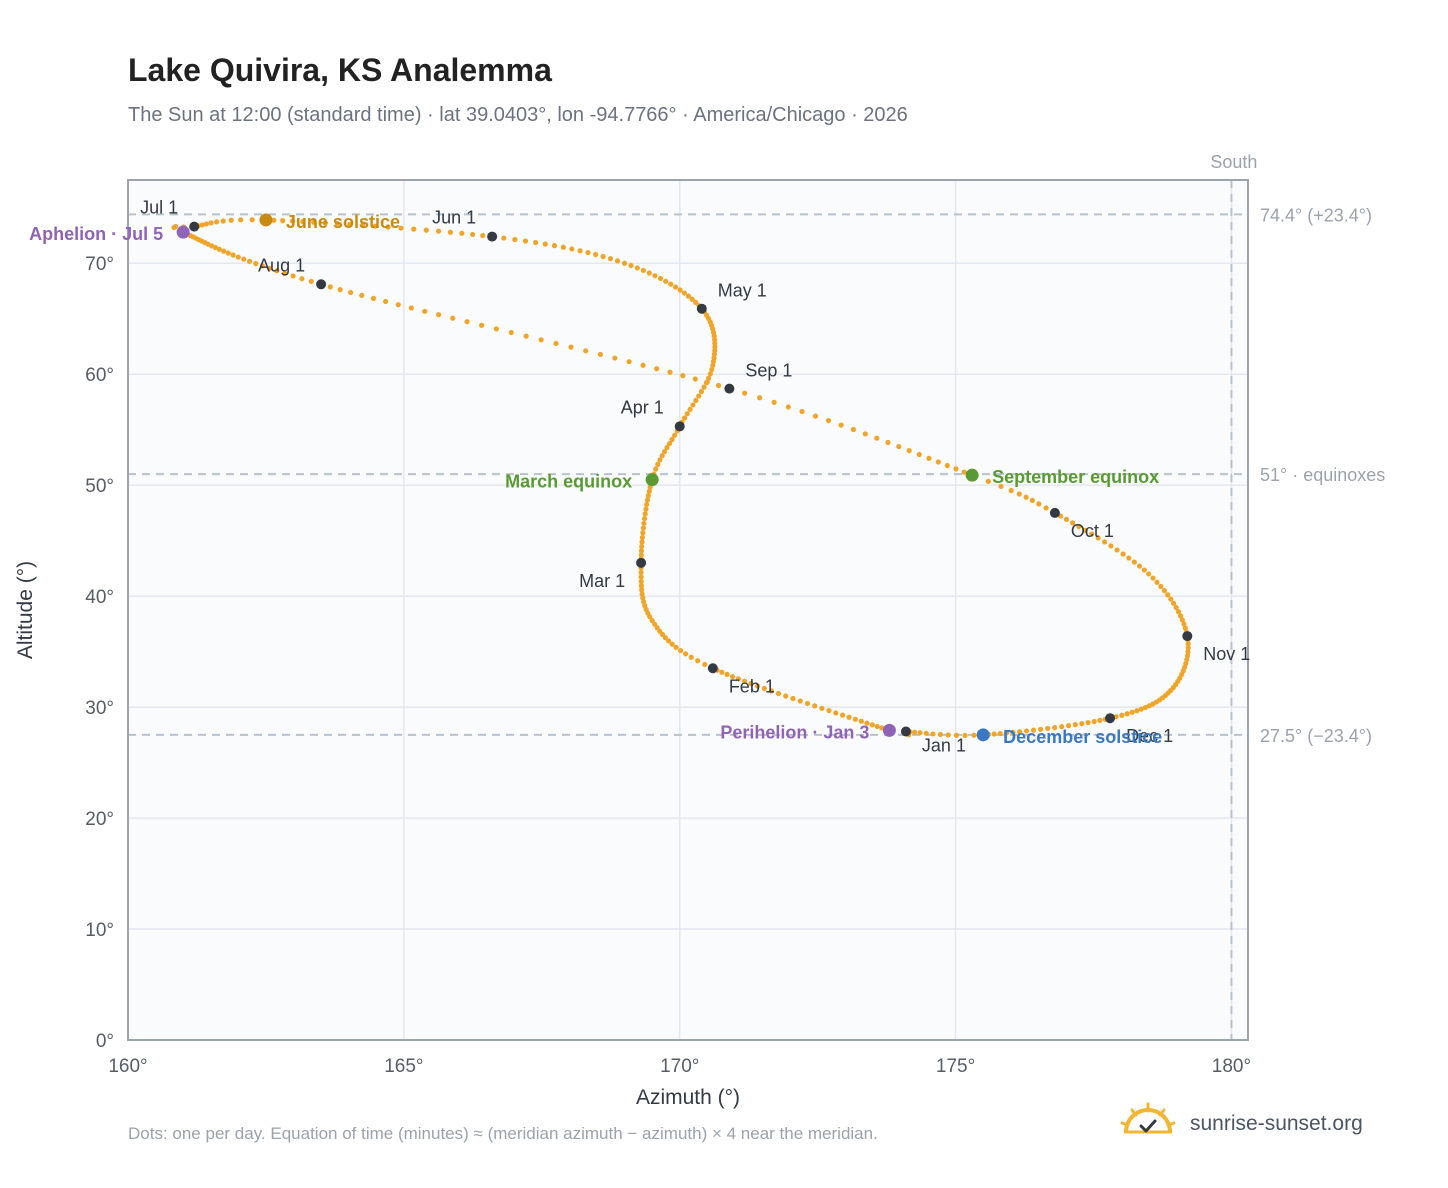  What do you see at coordinates (1082, 737) in the screenshot?
I see `event-label: December solstice` at bounding box center [1082, 737].